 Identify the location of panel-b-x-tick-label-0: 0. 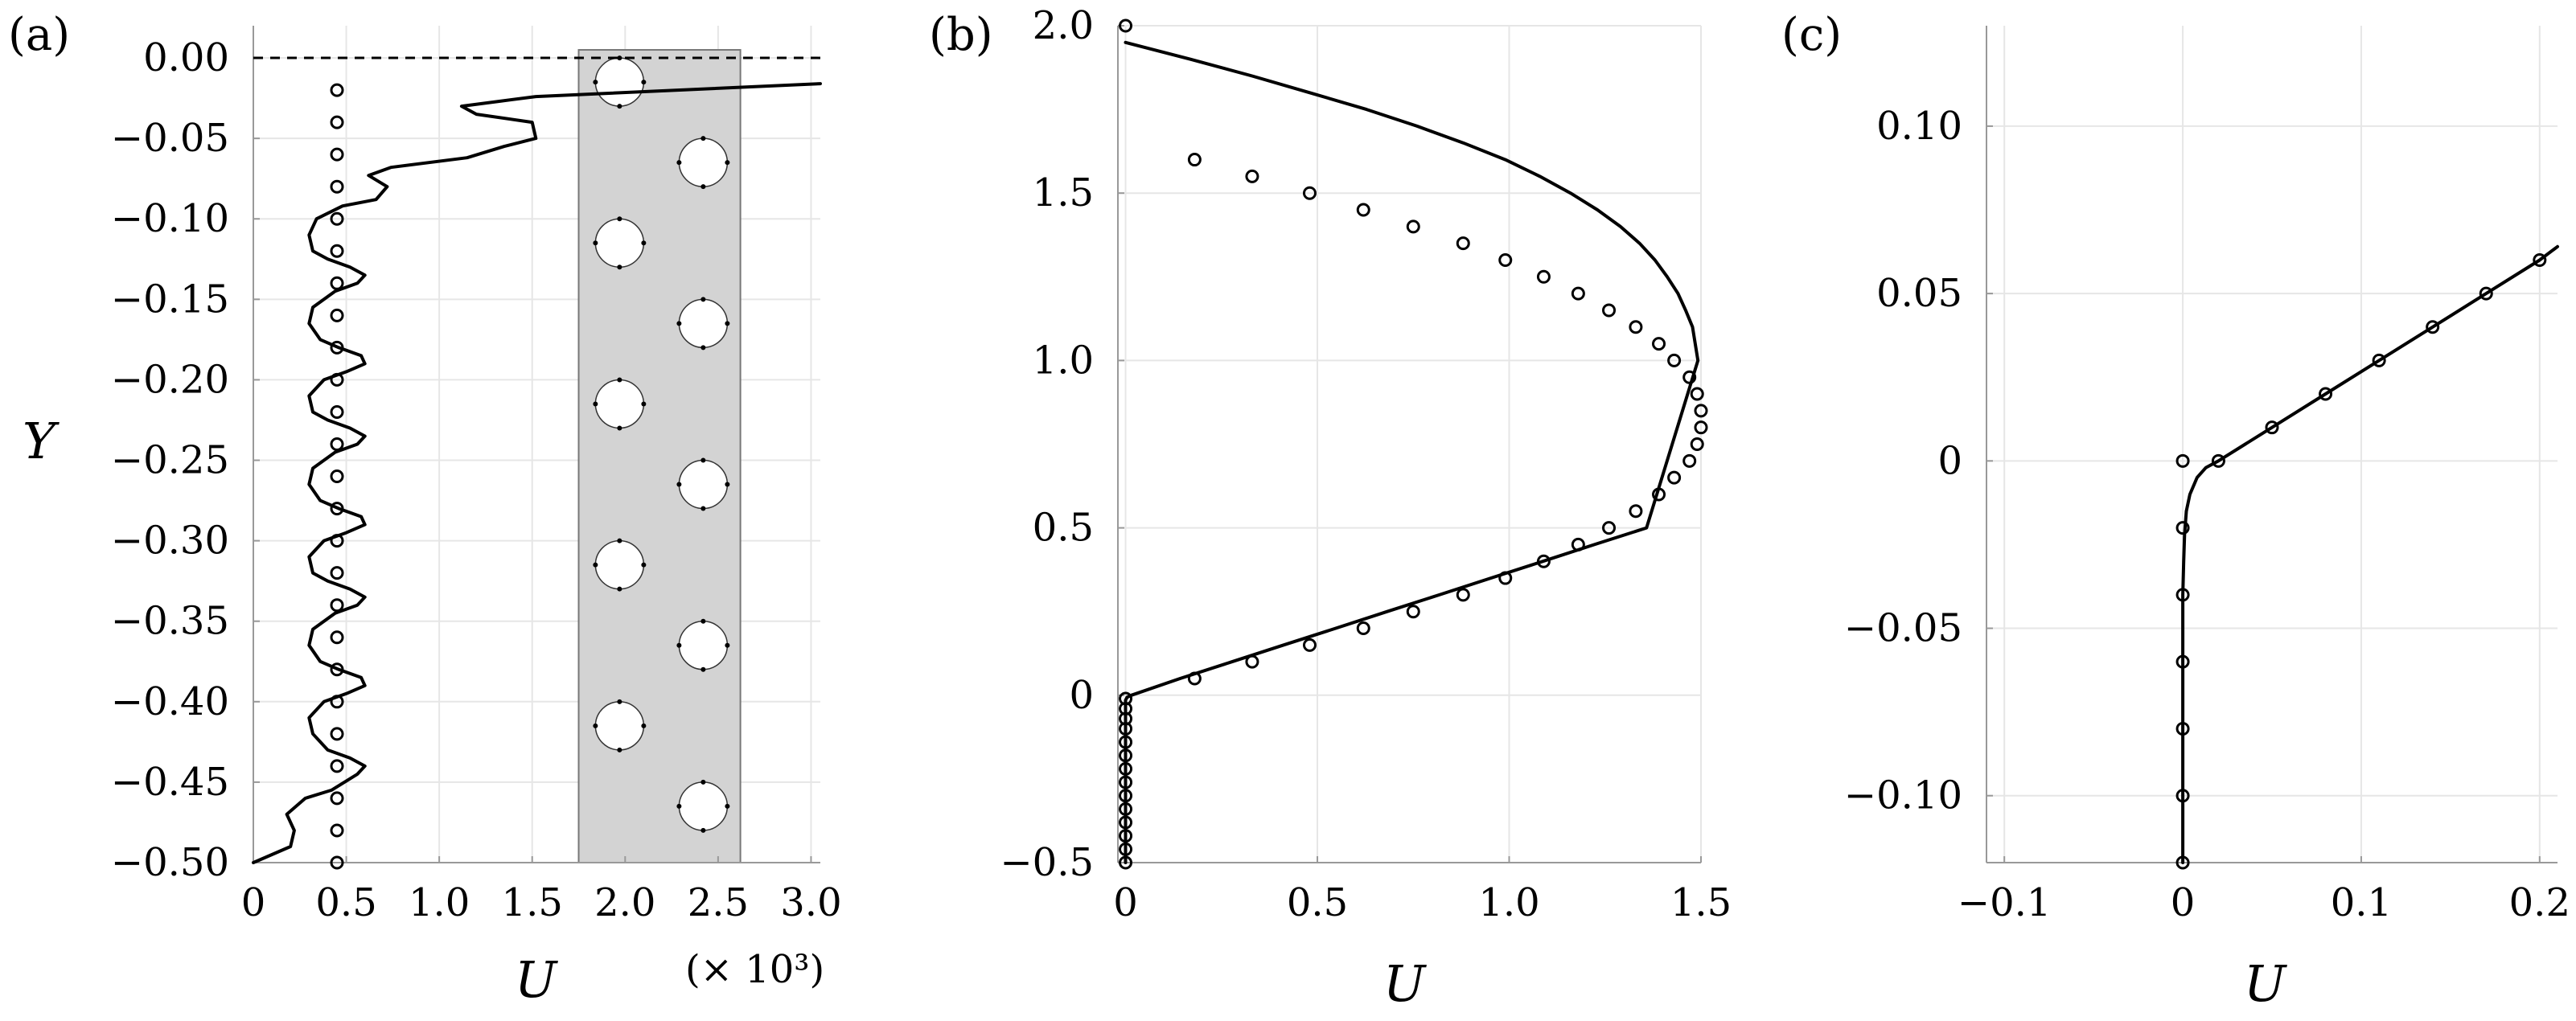
(1125, 902).